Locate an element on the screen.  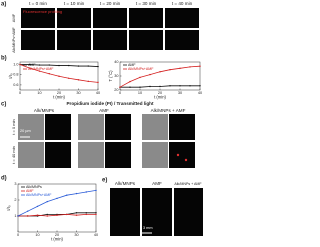
column-header: t = 40 min is located at coordinates (182, 3).